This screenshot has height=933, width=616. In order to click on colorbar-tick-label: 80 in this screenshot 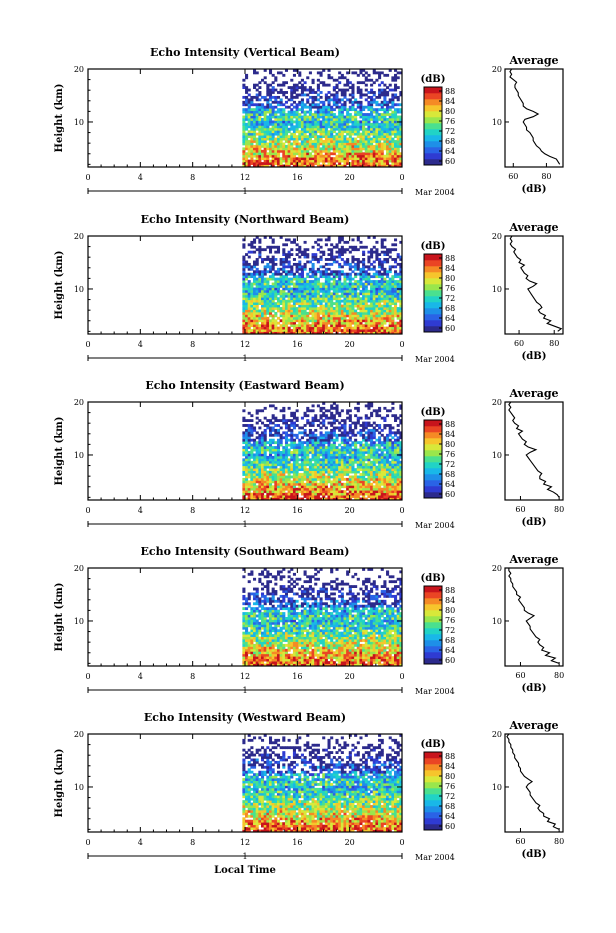, I will do `click(450, 278)`.